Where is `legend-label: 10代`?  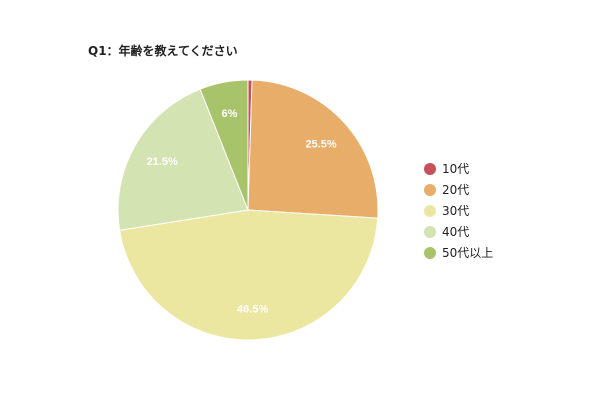 legend-label: 10代 is located at coordinates (456, 169).